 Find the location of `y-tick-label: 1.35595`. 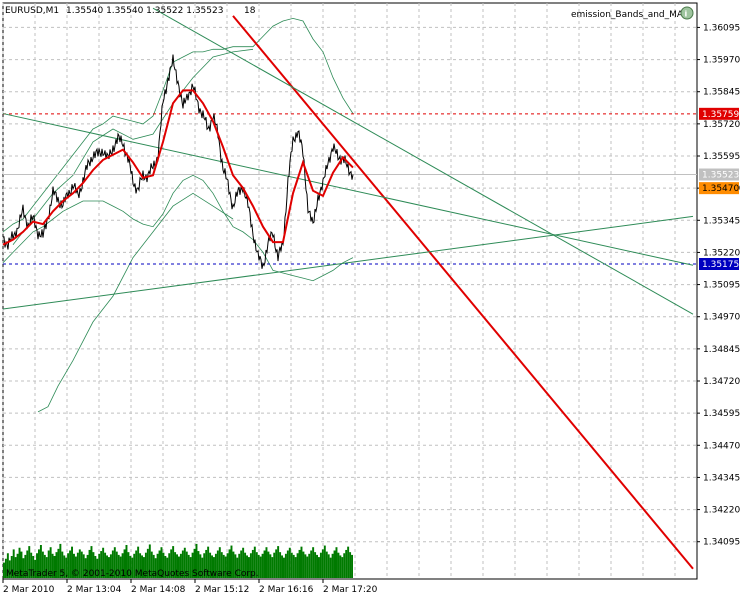

y-tick-label: 1.35595 is located at coordinates (721, 157).